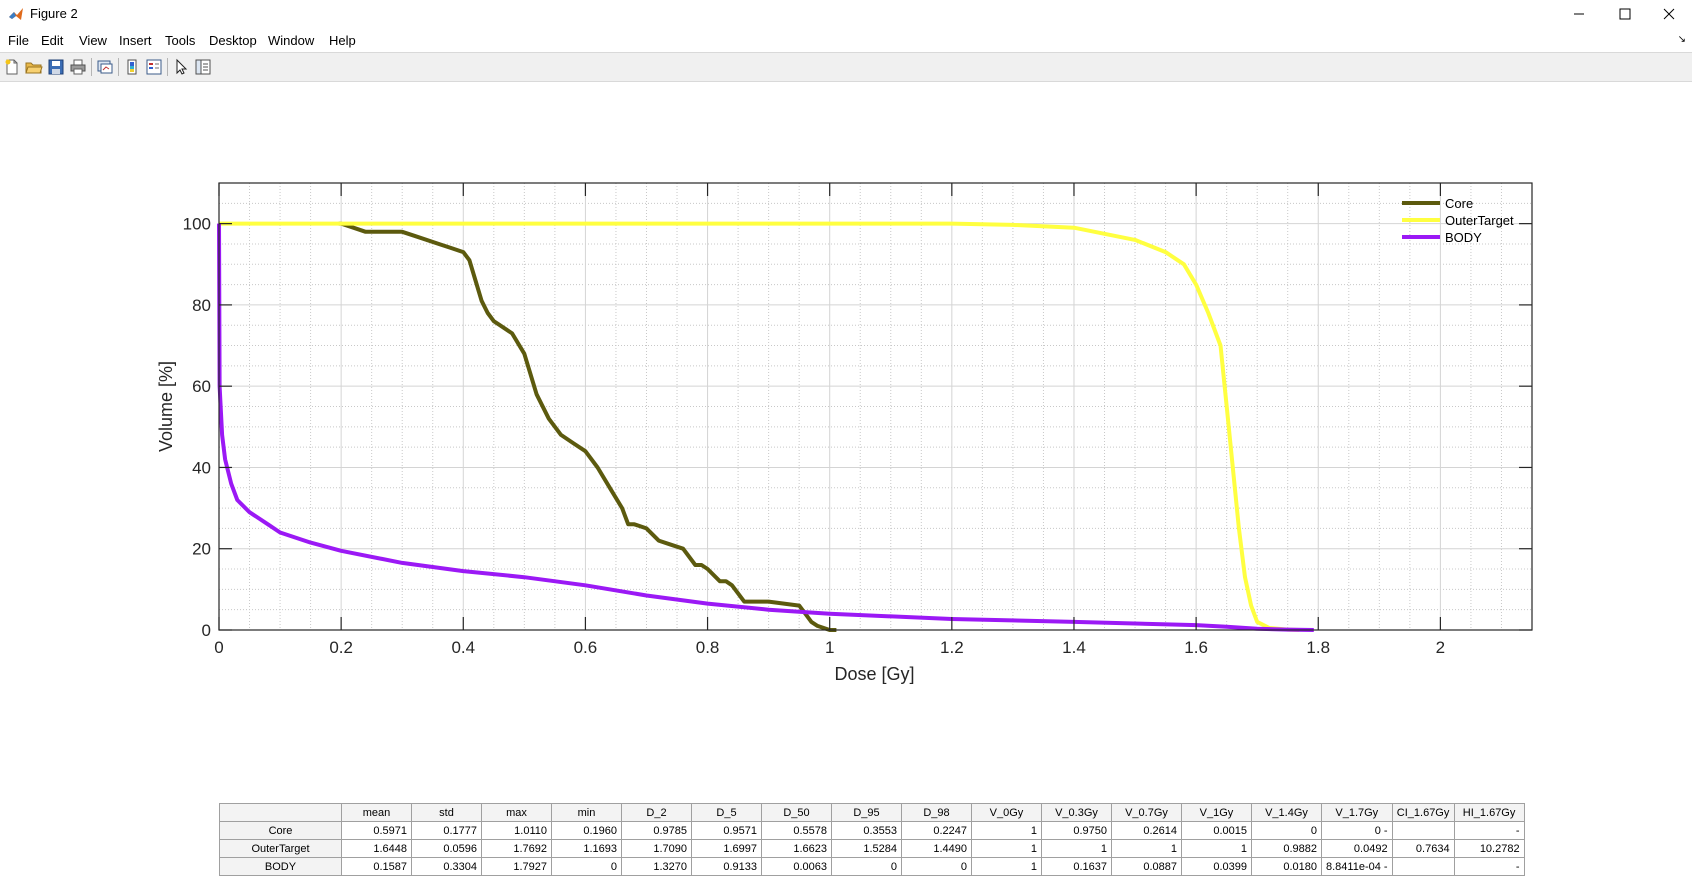  What do you see at coordinates (846, 67) in the screenshot?
I see `figure-toolbar` at bounding box center [846, 67].